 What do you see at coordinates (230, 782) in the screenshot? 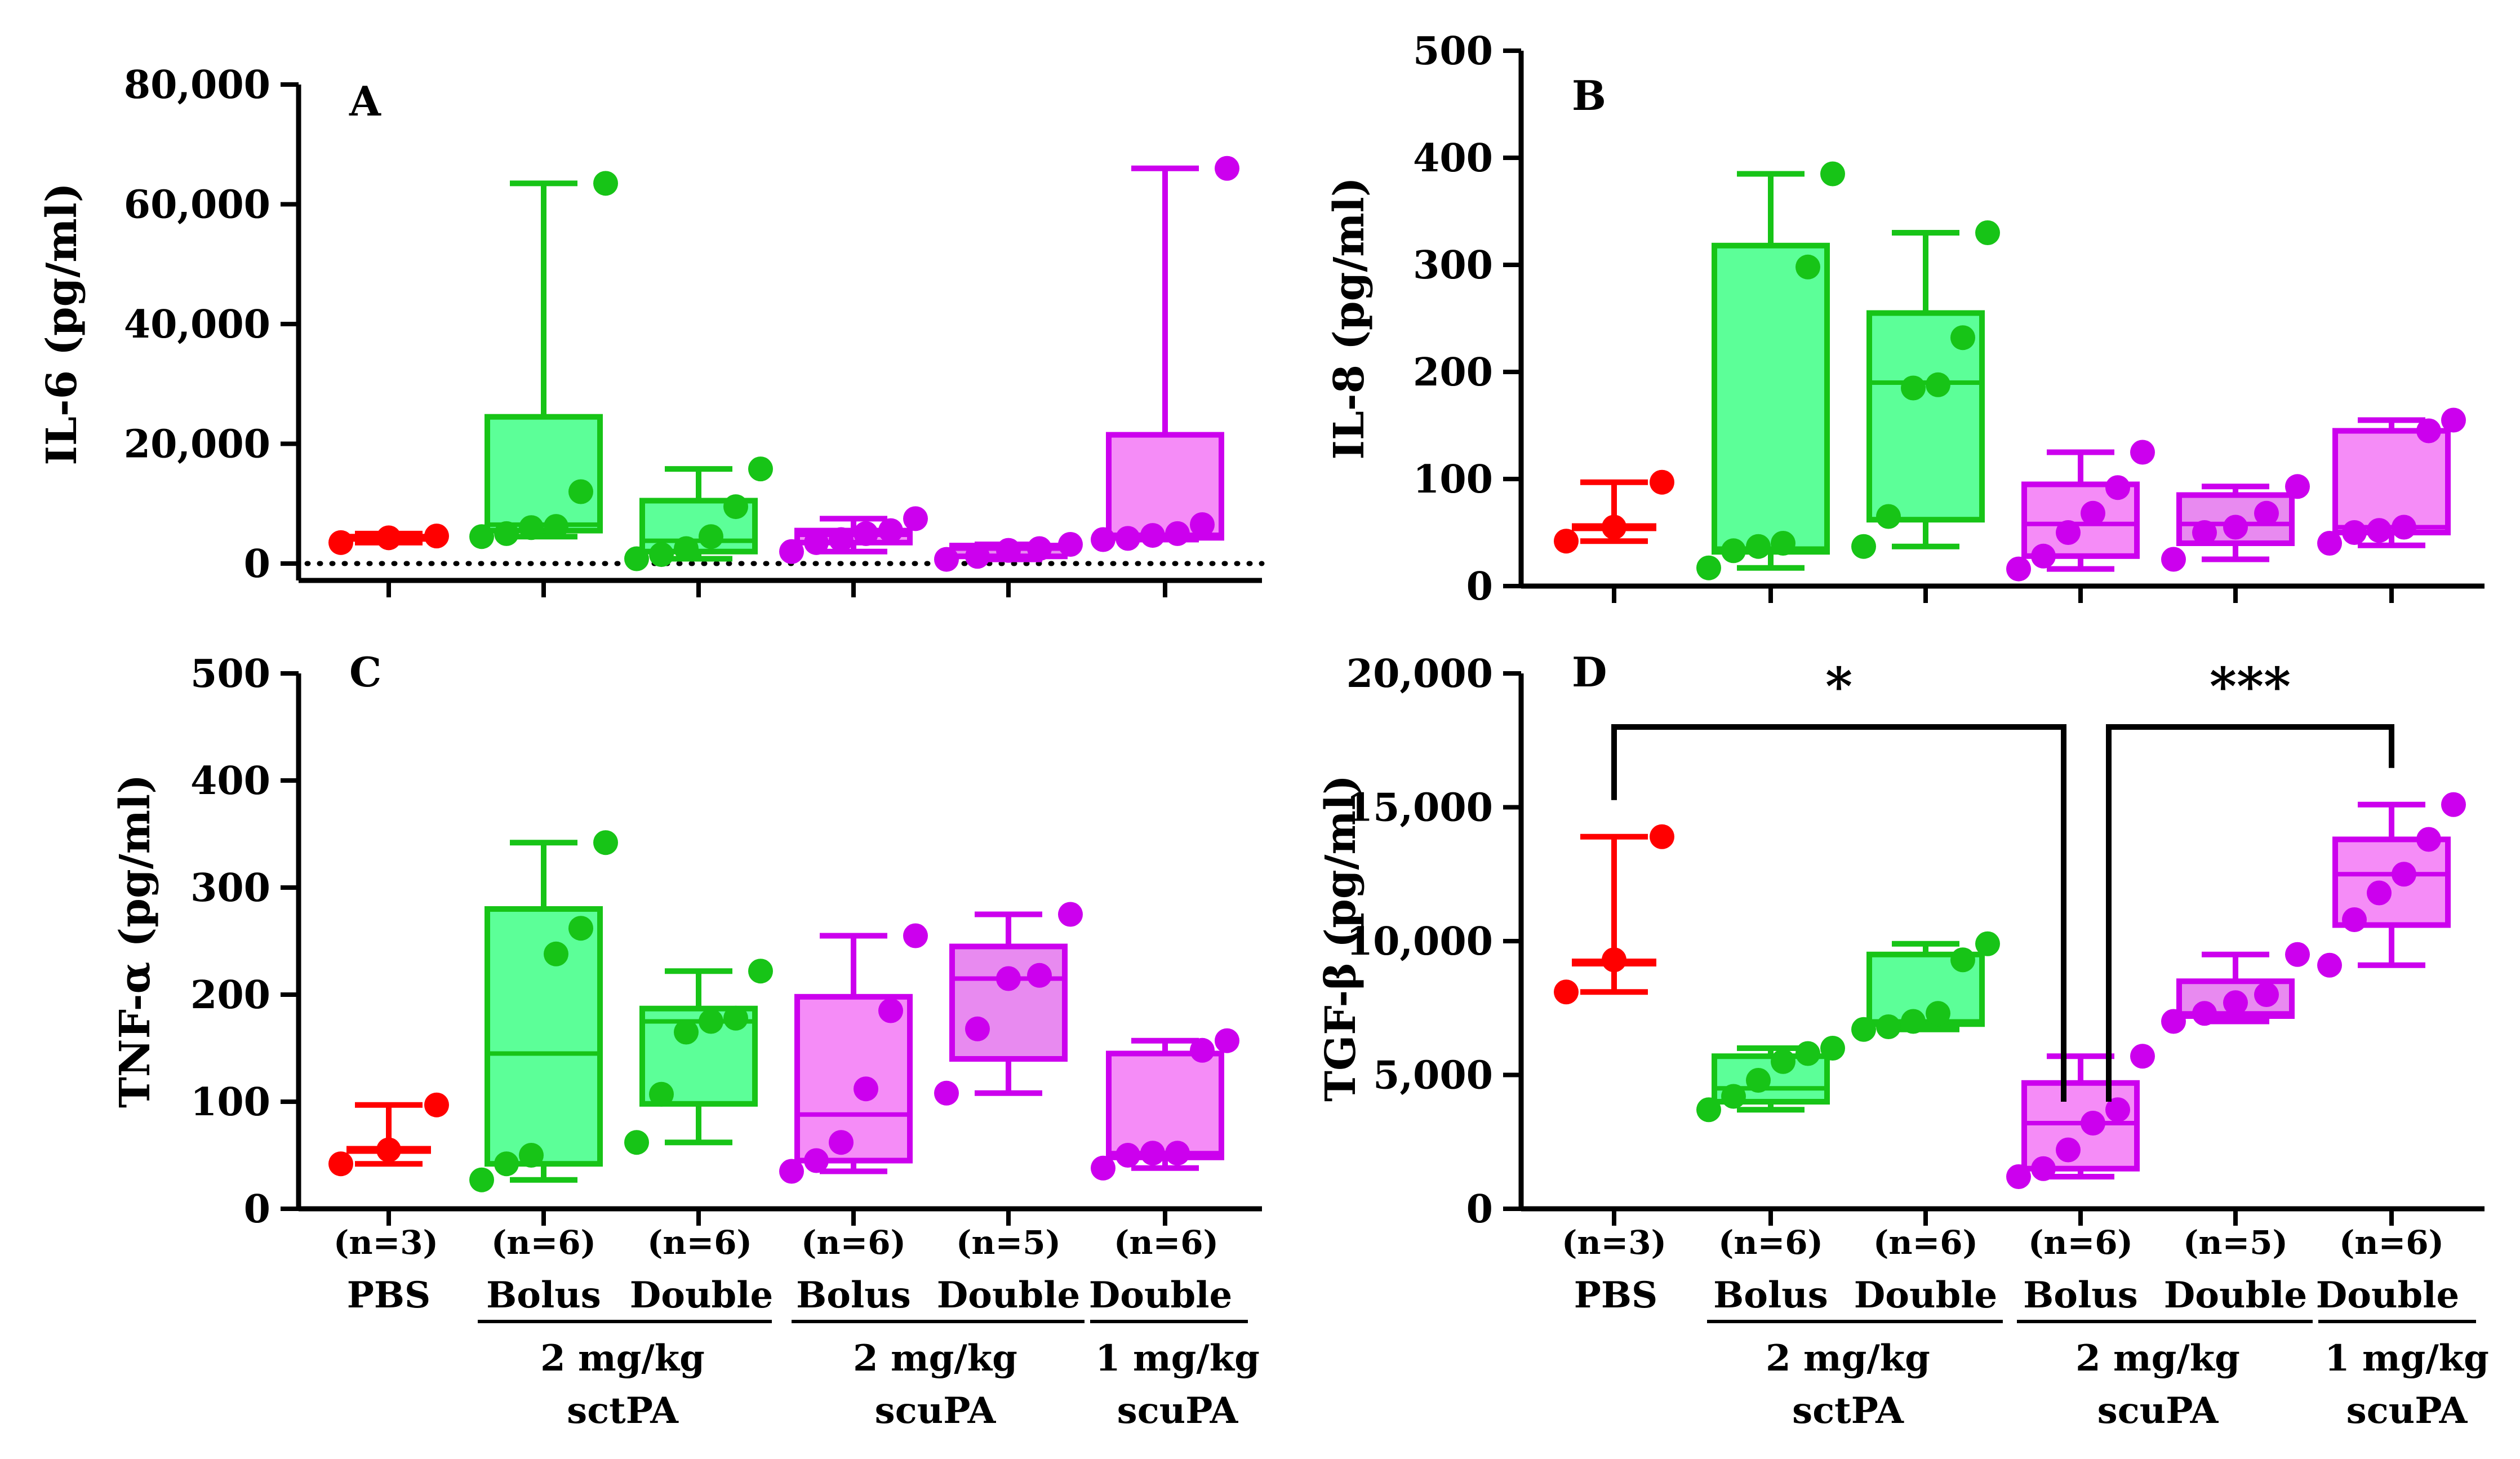
I see `y-tick-label: 400` at bounding box center [230, 782].